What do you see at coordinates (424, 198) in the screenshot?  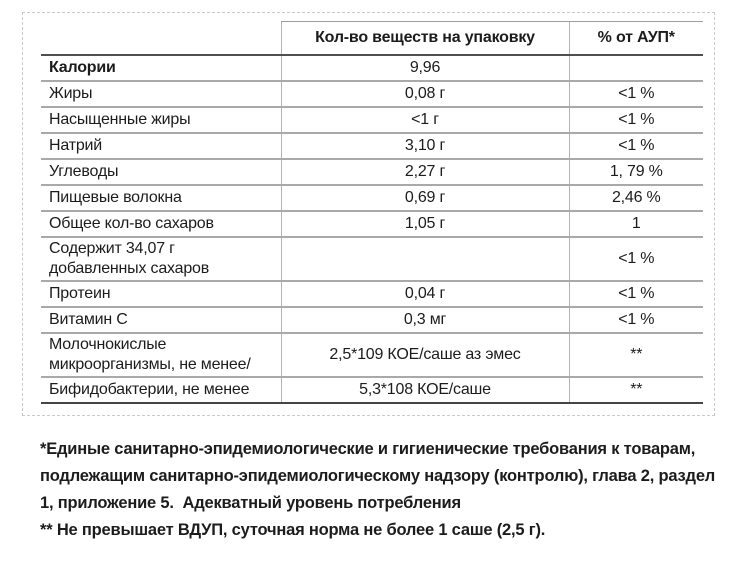 I see `amount-cell: 0,69 г` at bounding box center [424, 198].